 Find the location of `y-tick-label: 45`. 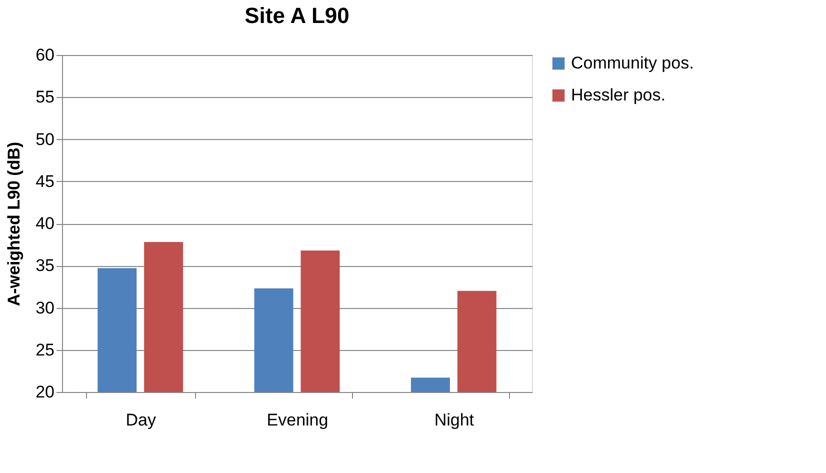

y-tick-label: 45 is located at coordinates (45, 181).